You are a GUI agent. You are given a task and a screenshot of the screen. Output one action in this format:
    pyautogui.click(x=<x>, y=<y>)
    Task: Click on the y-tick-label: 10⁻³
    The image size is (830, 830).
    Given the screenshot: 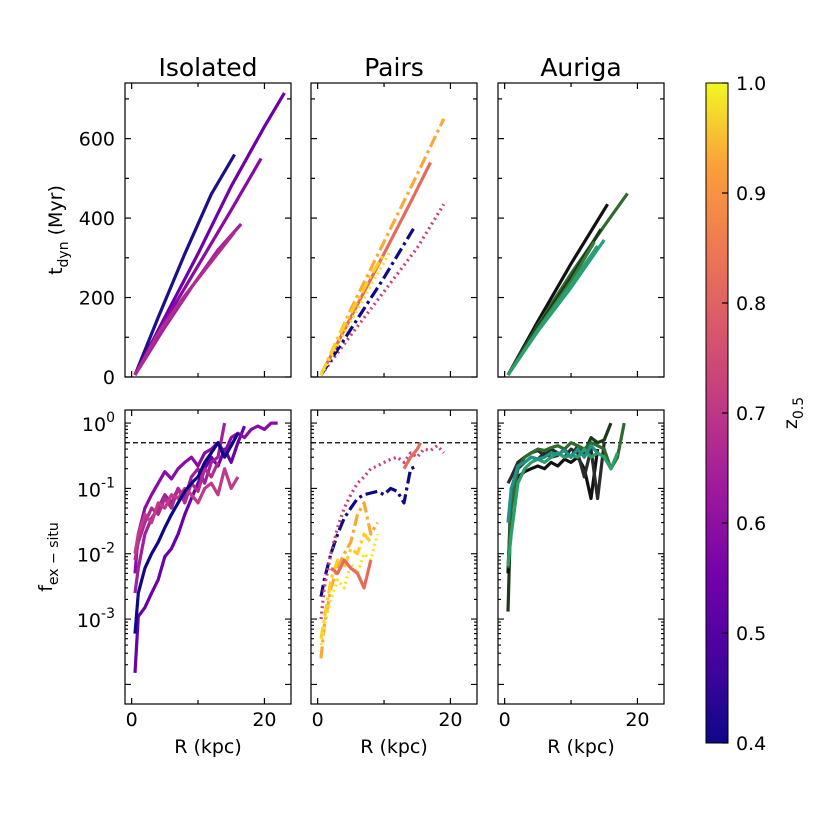 What is the action you would take?
    pyautogui.click(x=96, y=619)
    